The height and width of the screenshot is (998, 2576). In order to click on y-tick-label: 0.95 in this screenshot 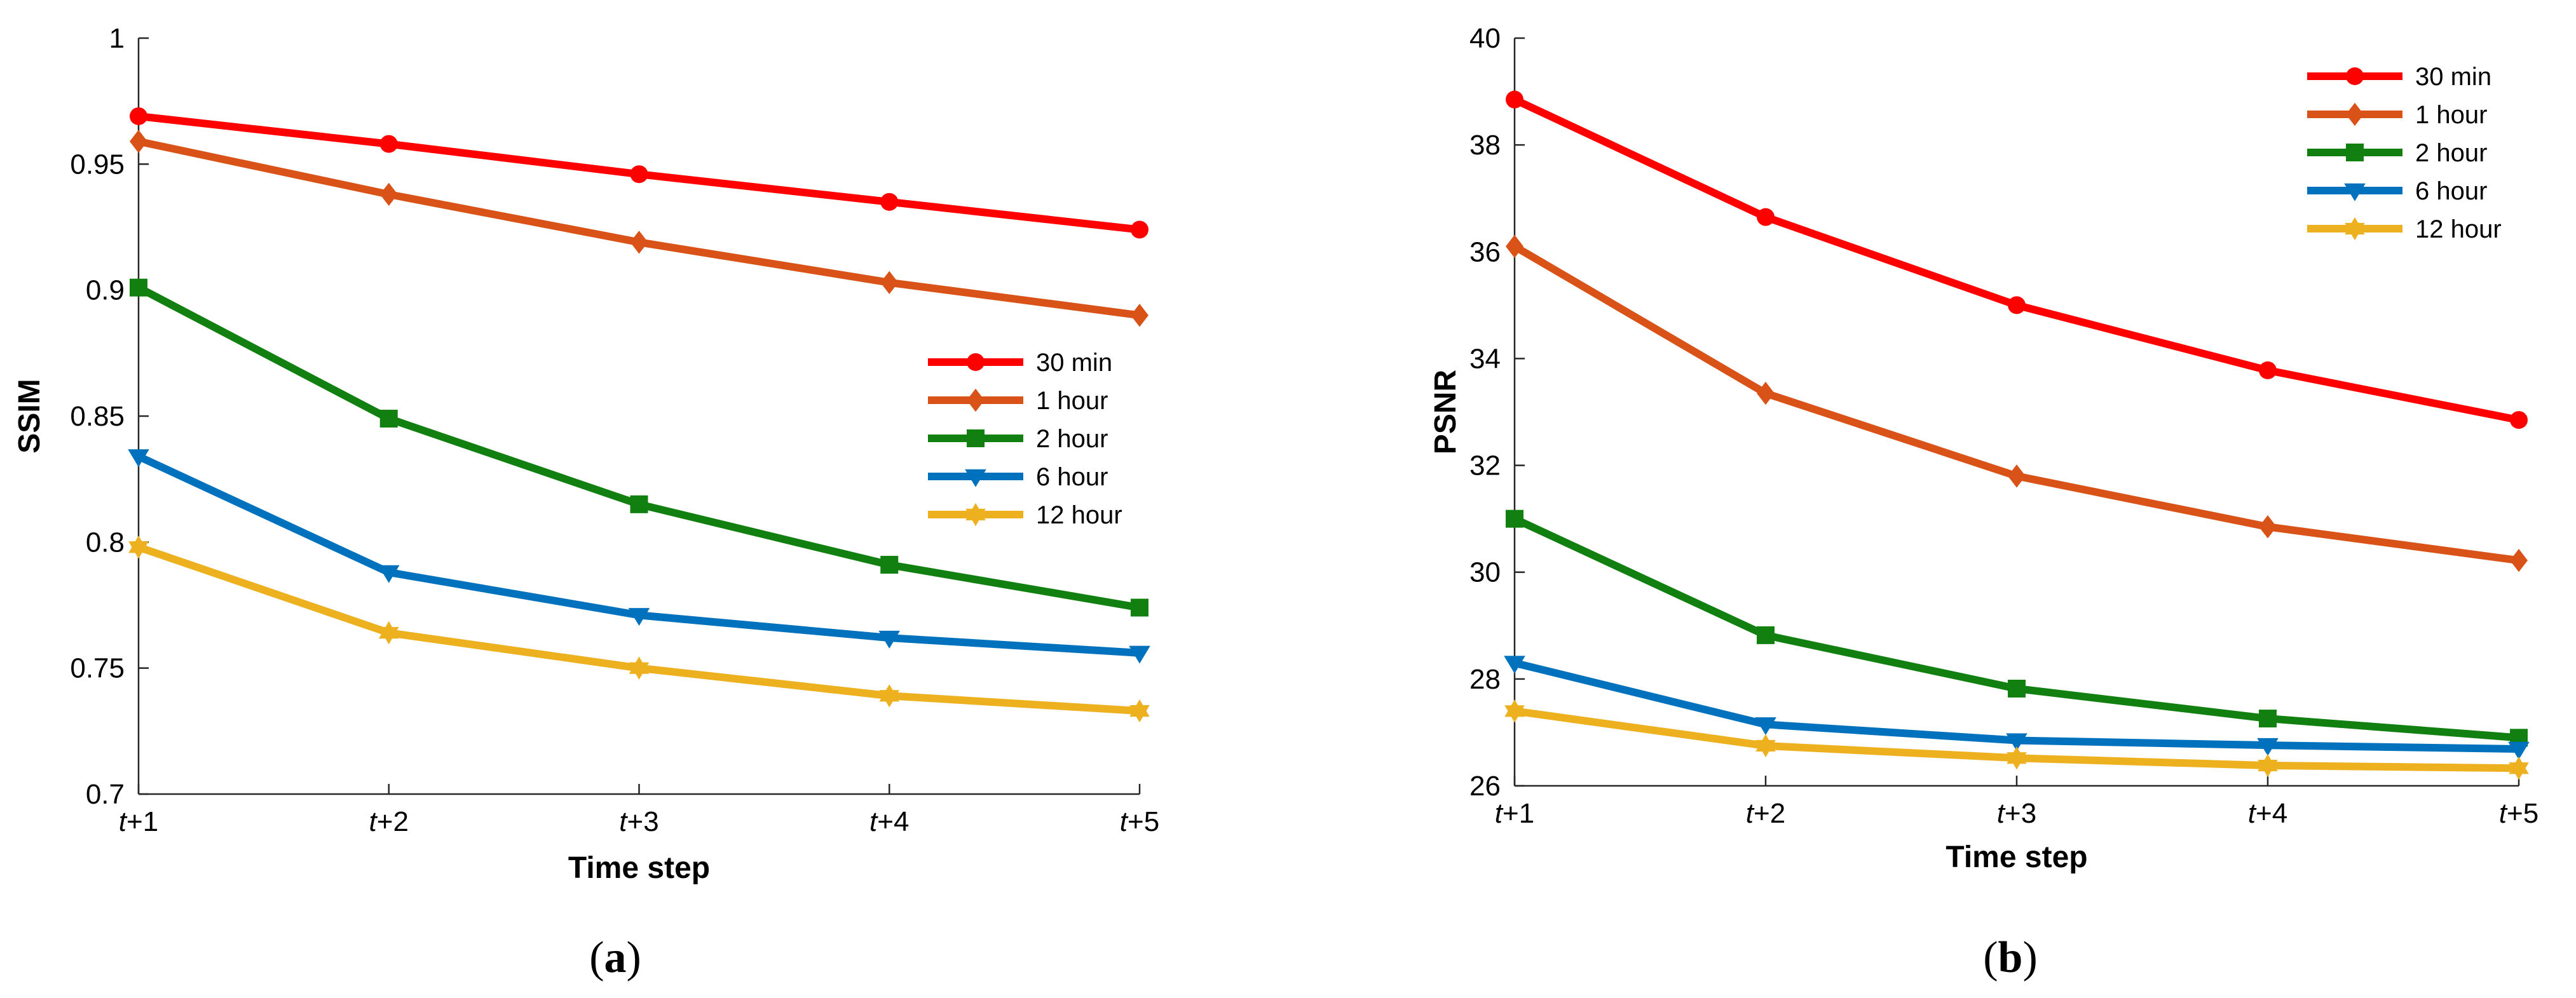, I will do `click(97, 165)`.